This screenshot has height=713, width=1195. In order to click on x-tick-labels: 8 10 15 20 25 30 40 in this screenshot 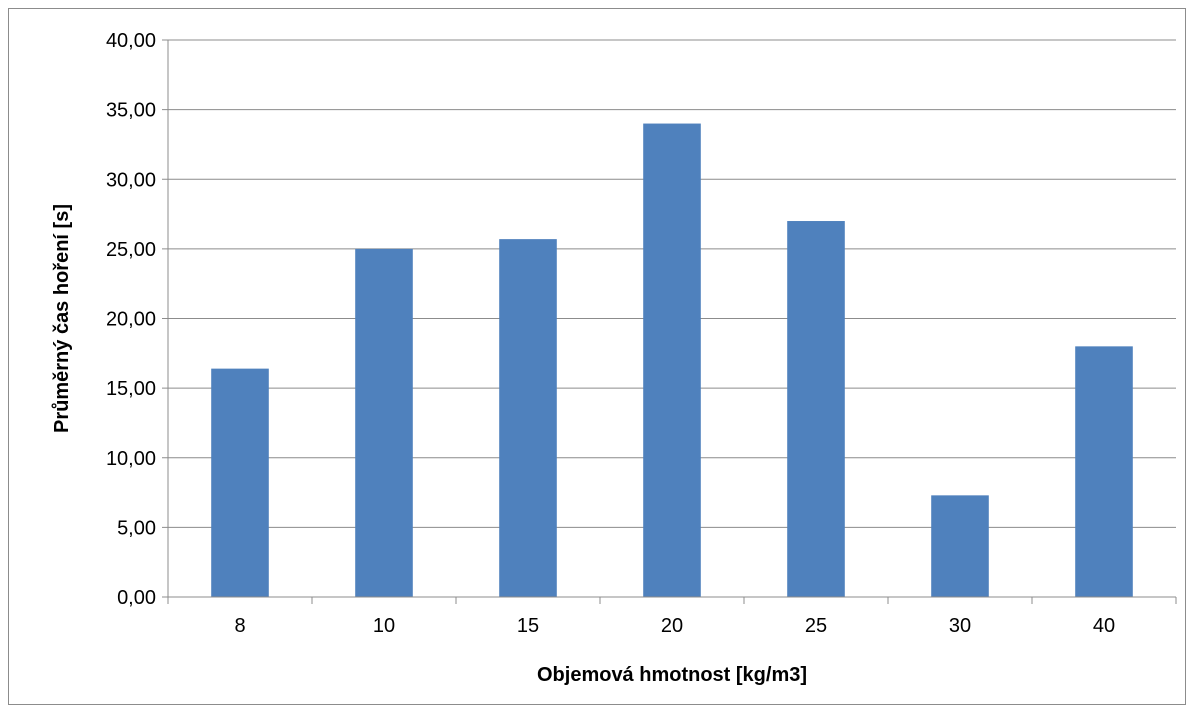, I will do `click(674, 626)`.